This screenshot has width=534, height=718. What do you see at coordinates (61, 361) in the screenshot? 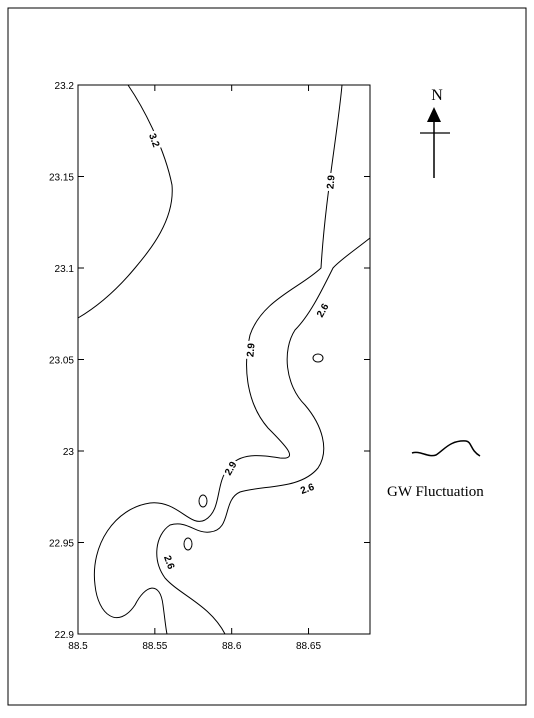
I see `y-tick-label: 23.05` at bounding box center [61, 361].